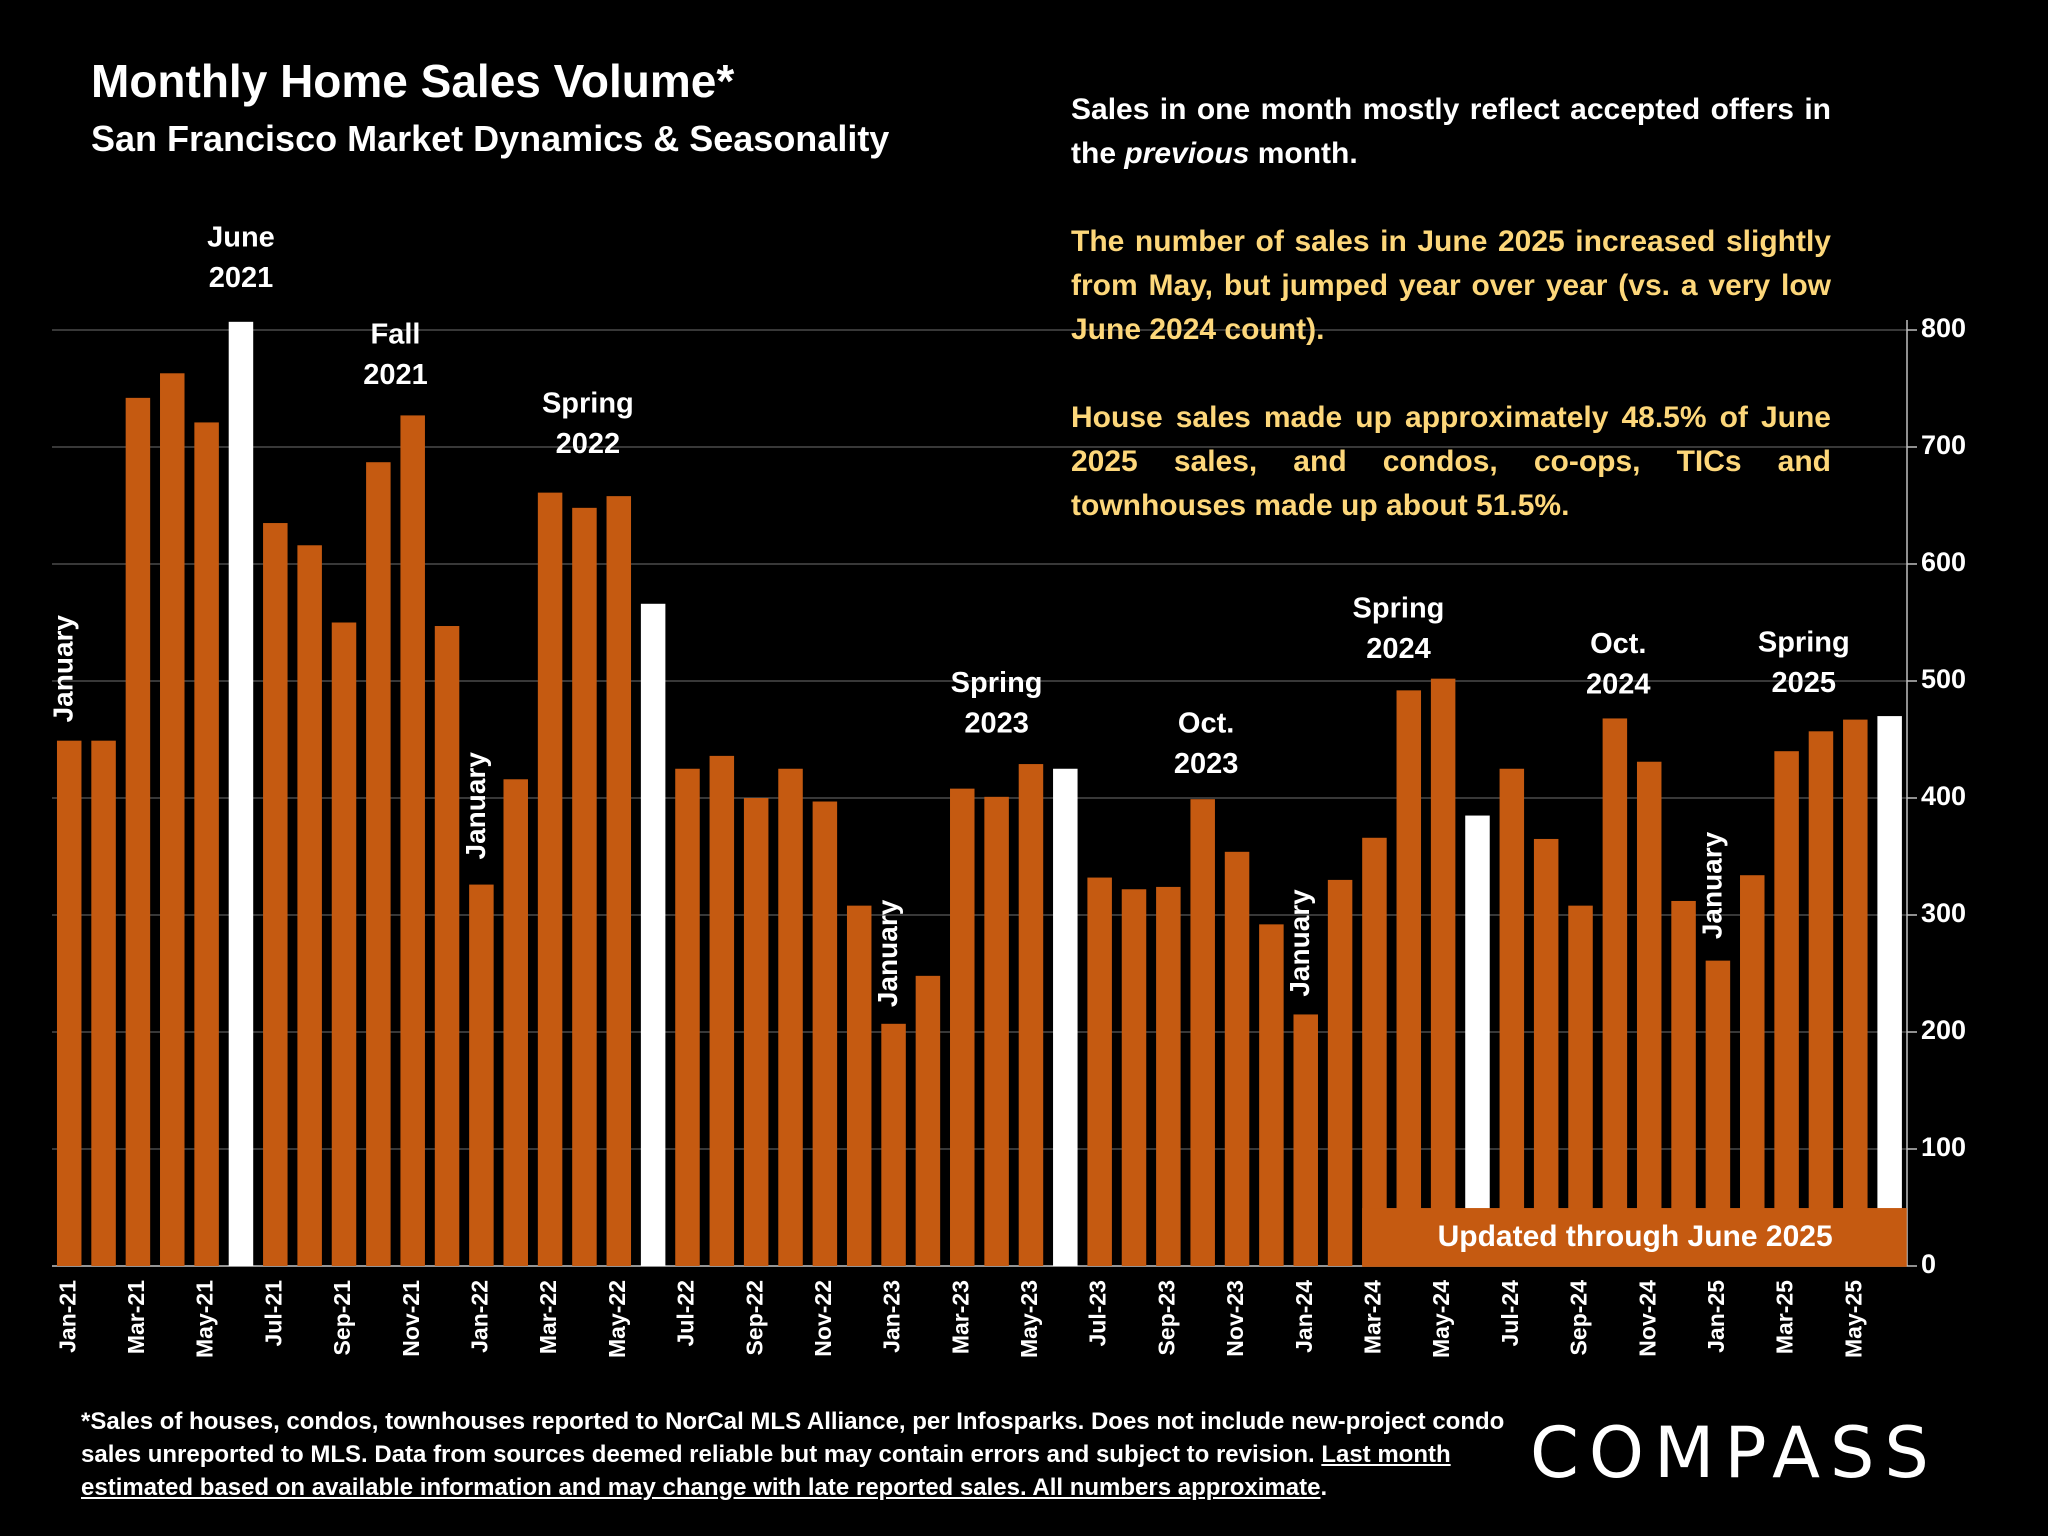 This screenshot has height=1536, width=2048. I want to click on note-text: month., so click(1303, 153).